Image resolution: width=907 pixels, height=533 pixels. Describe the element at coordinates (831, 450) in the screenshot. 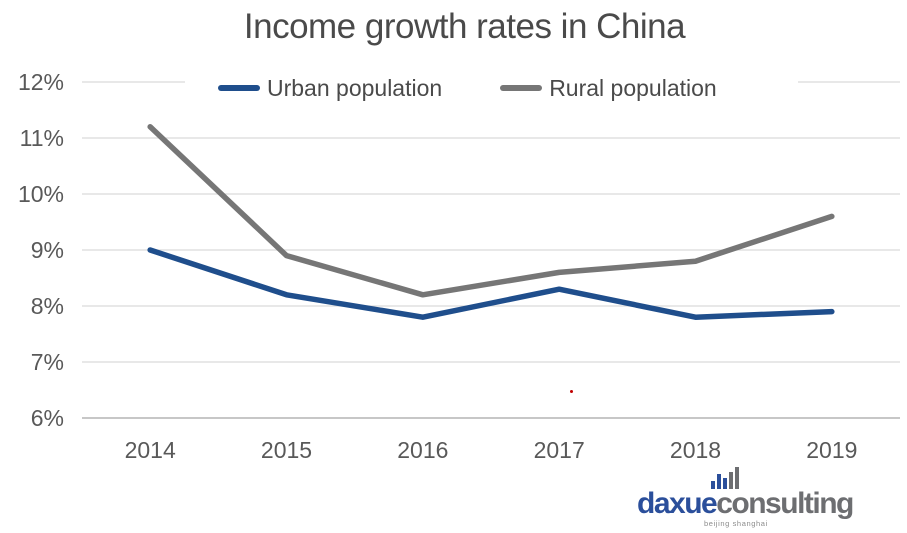

I see `x-tick-label-2019: 2019` at that location.